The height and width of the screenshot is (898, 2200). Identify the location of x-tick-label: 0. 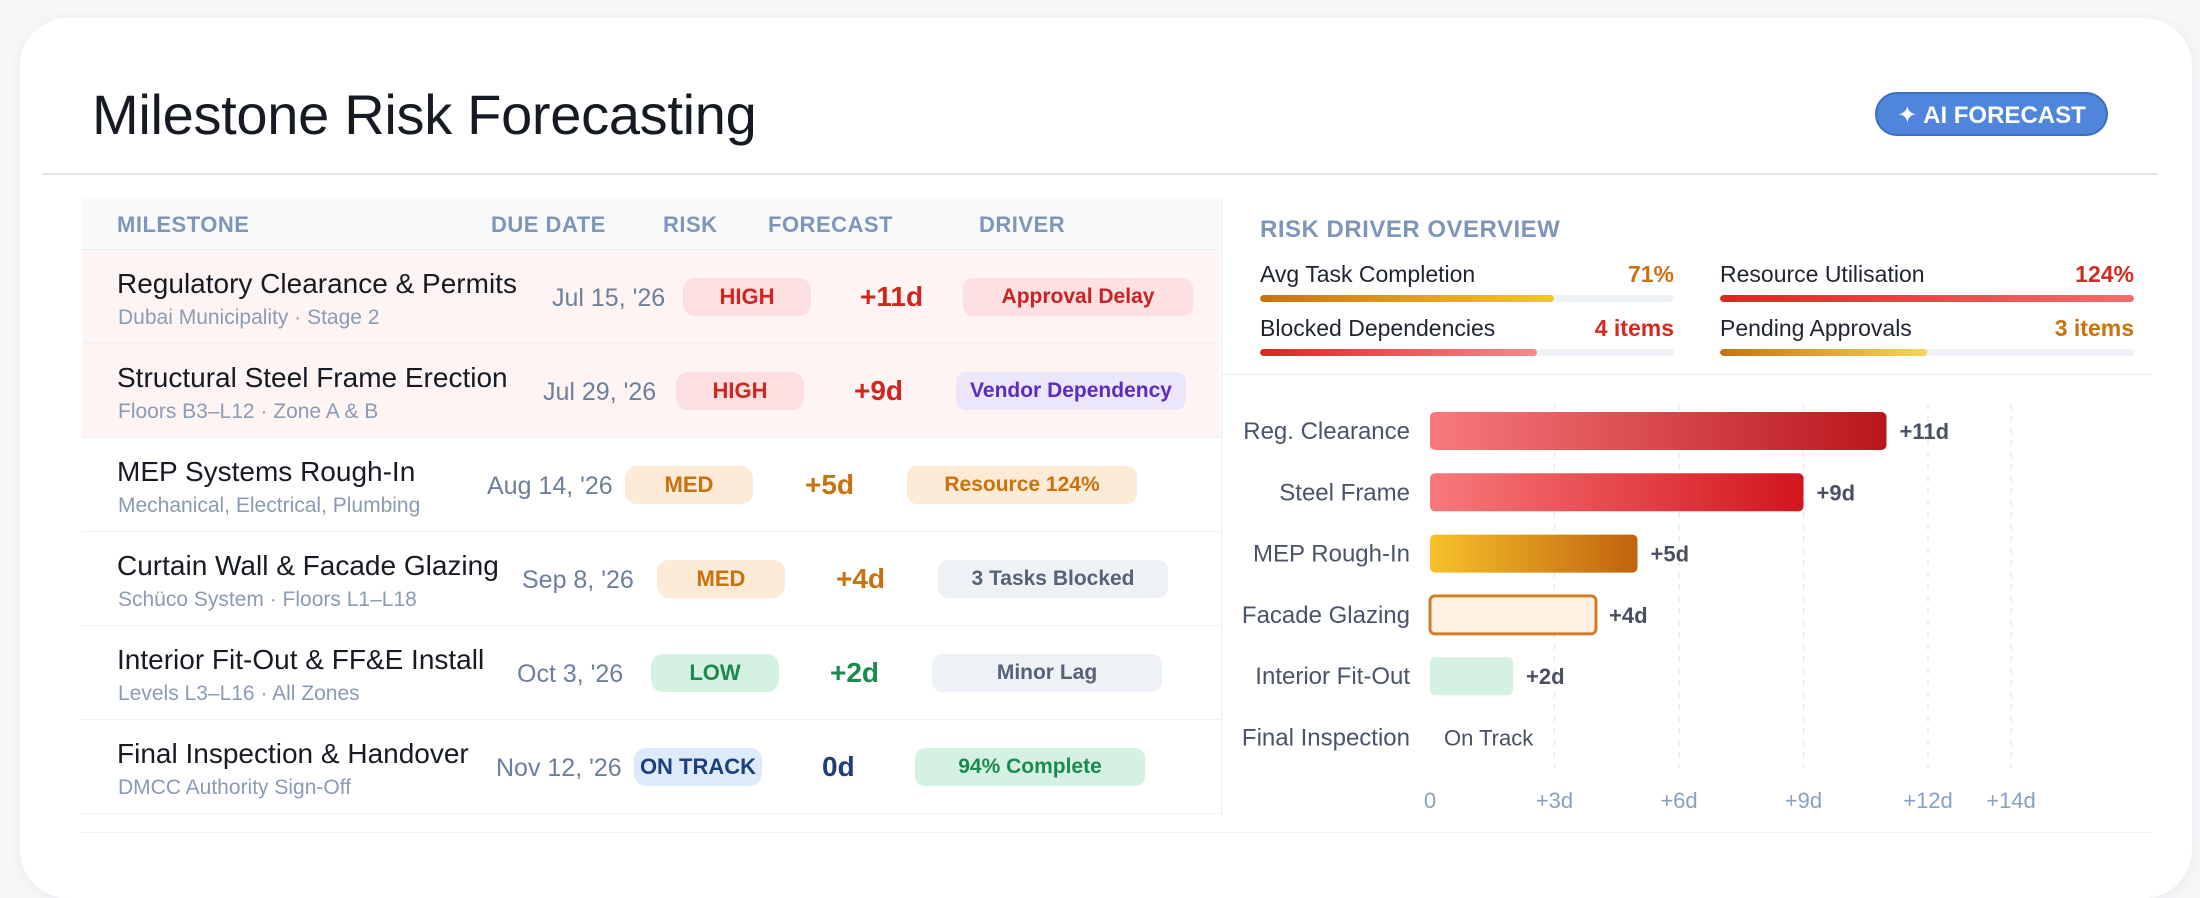
(1430, 800).